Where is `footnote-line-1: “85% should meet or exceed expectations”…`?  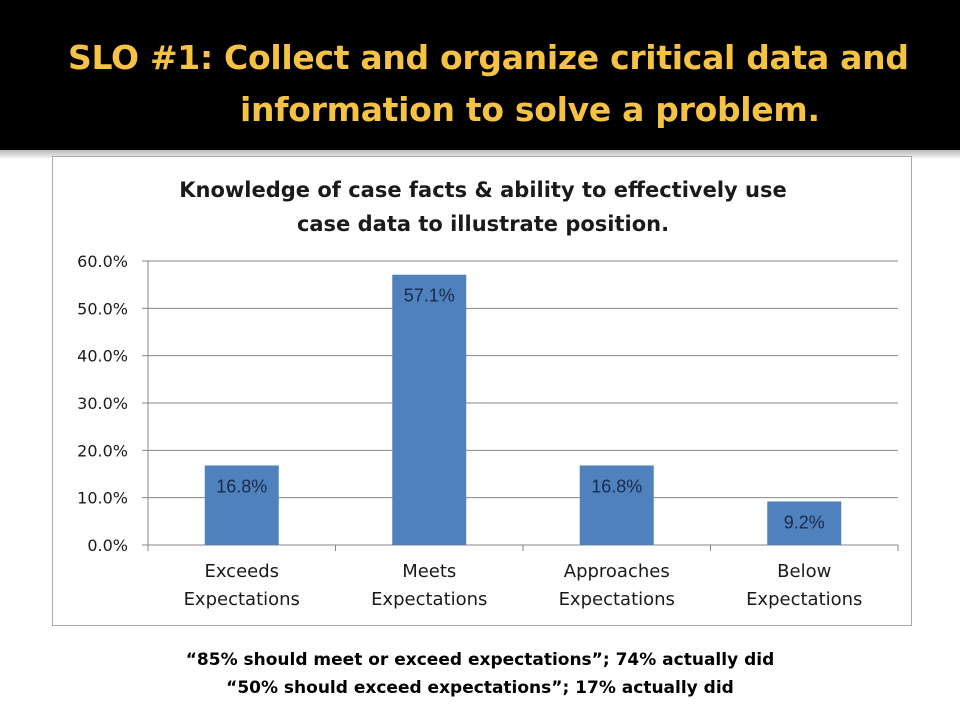 footnote-line-1: “85% should meet or exceed expectations”… is located at coordinates (480, 660).